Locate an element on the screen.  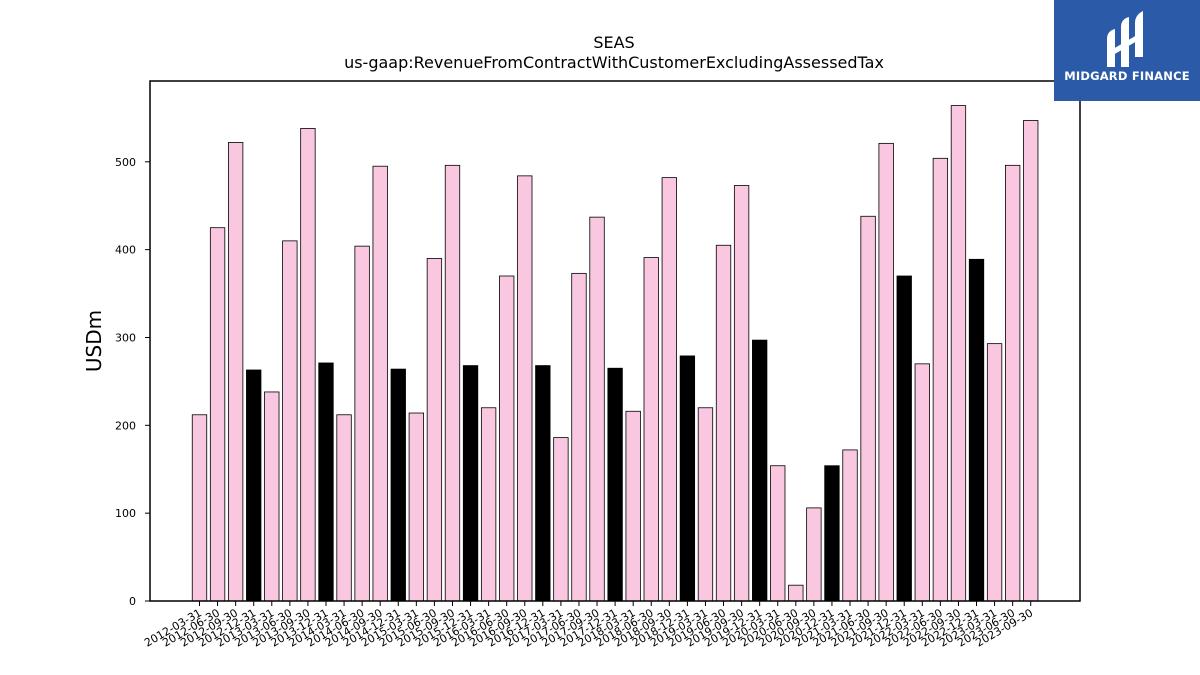
y-tick-label: 400 is located at coordinates (125, 250).